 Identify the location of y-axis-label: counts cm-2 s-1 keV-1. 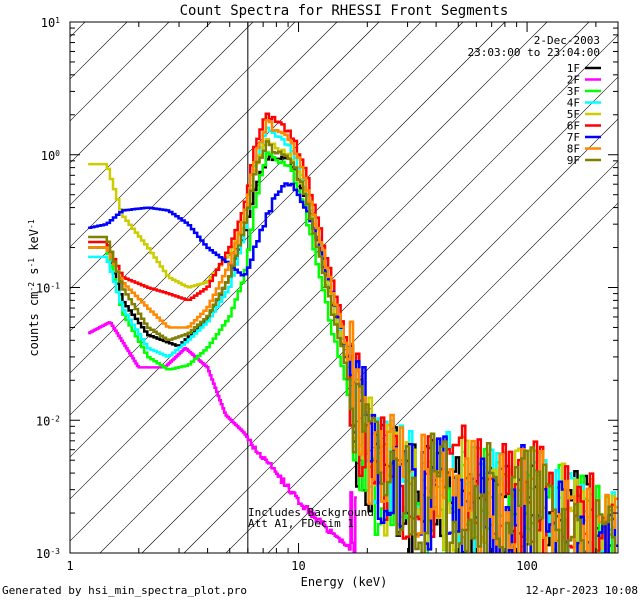
(34, 287).